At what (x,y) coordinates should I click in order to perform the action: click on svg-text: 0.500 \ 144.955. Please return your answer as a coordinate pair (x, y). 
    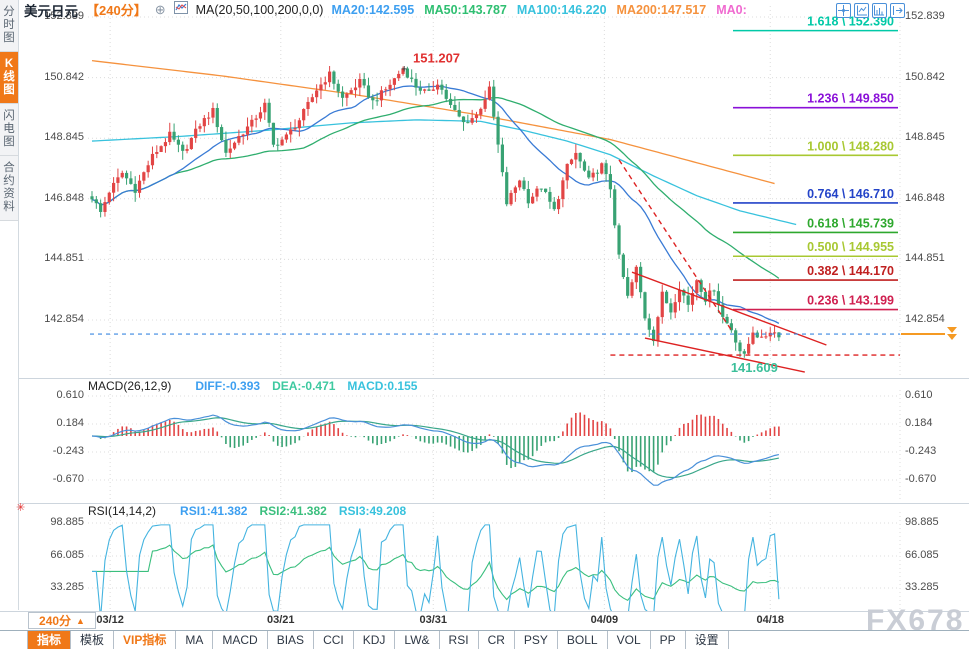
    Looking at the image, I should click on (850, 247).